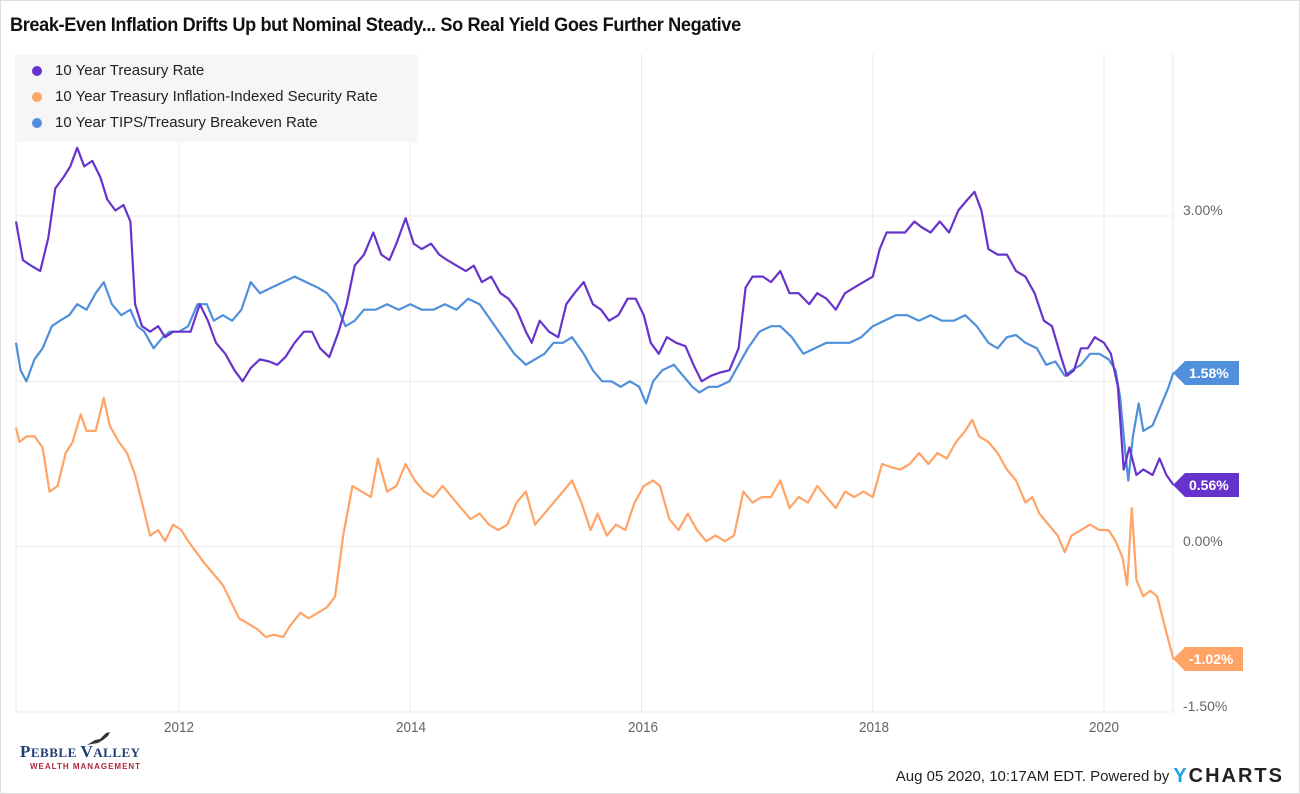 Image resolution: width=1300 pixels, height=794 pixels. Describe the element at coordinates (98, 738) in the screenshot. I see `eagle-icon` at that location.